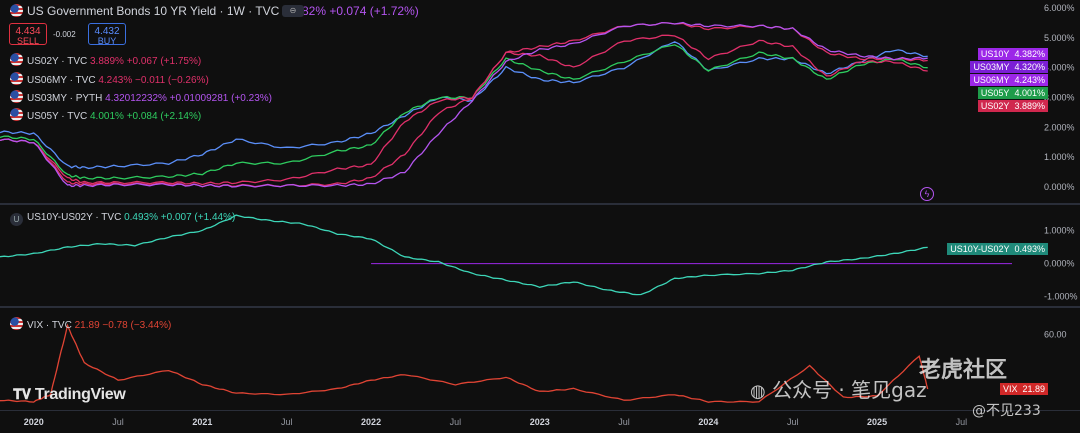 This screenshot has height=433, width=1080. I want to click on badge-label: US05Y, so click(995, 93).